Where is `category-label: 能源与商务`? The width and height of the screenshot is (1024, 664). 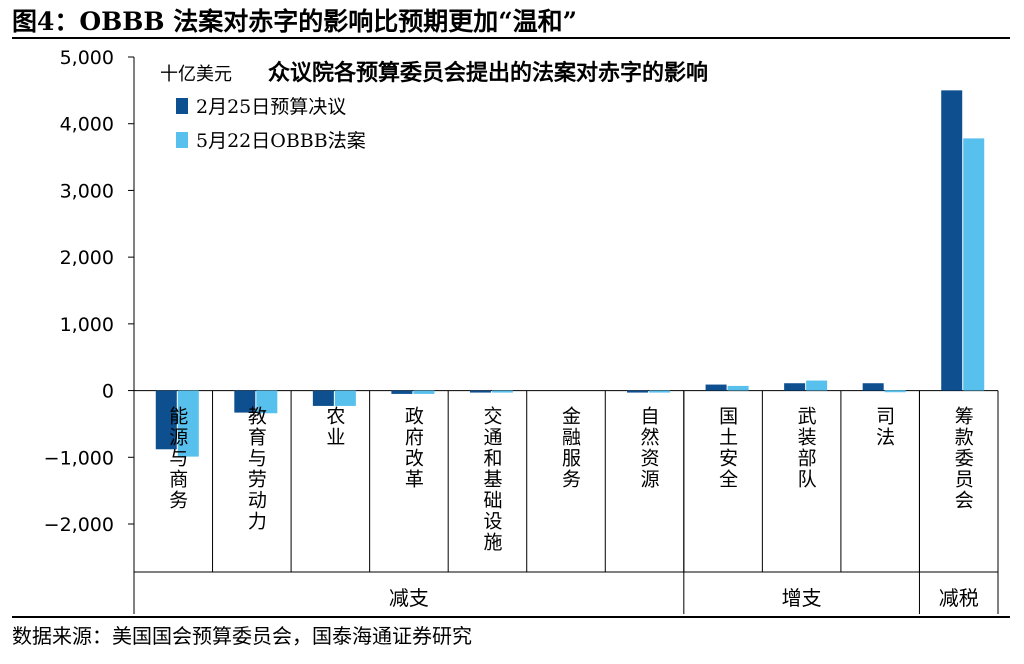
category-label: 能源与商务 is located at coordinates (177, 458).